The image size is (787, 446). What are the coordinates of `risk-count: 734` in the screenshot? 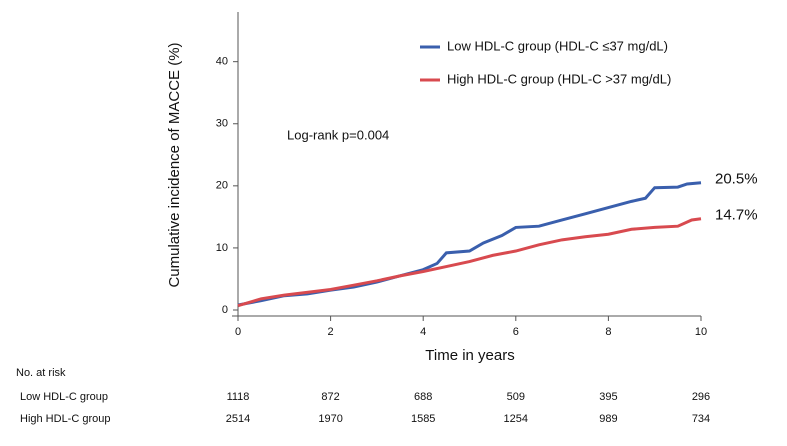 It's located at (701, 419).